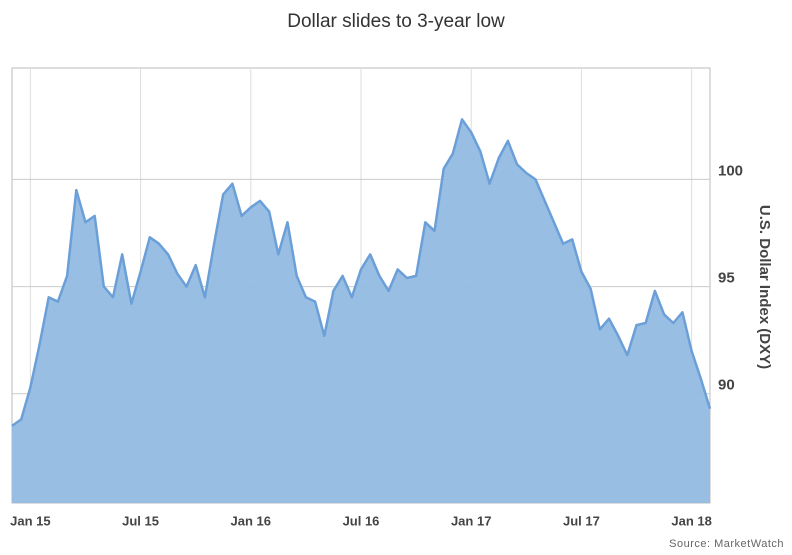 The width and height of the screenshot is (792, 555). I want to click on y-tick-label: 100, so click(730, 170).